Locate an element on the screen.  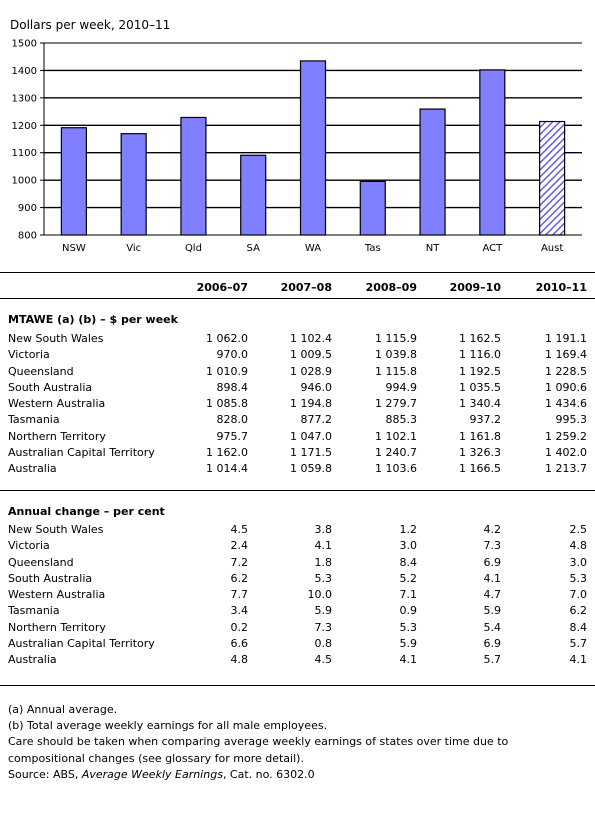
table-row: Tasmania 3.4 5.9 0.9 5.9 6.2 is located at coordinates (297, 611).